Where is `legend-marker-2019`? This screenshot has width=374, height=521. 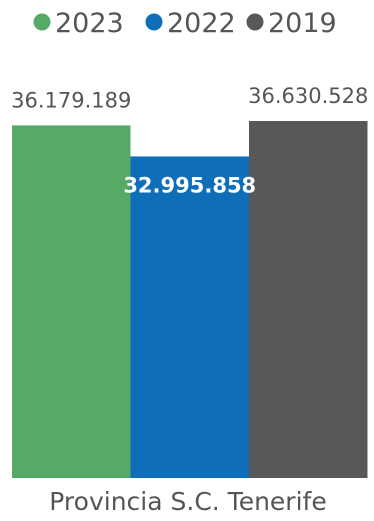 legend-marker-2019 is located at coordinates (255, 22).